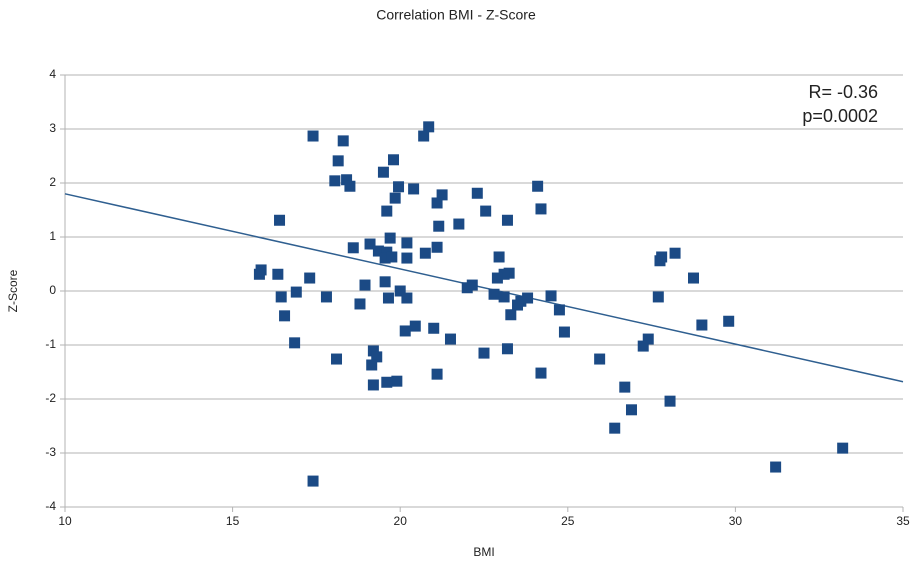 The image size is (912, 567). I want to click on x-tick-label: 15, so click(233, 521).